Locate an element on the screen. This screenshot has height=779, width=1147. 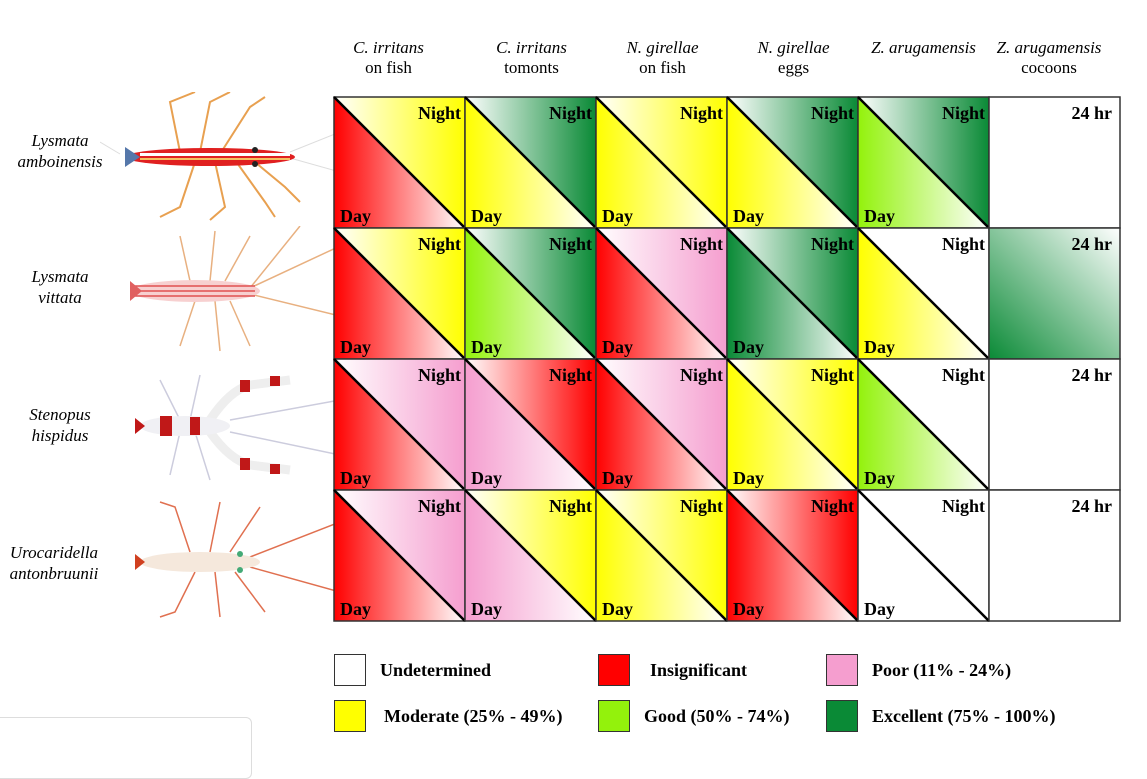
row-genus: Urocaridella is located at coordinates (54, 552).